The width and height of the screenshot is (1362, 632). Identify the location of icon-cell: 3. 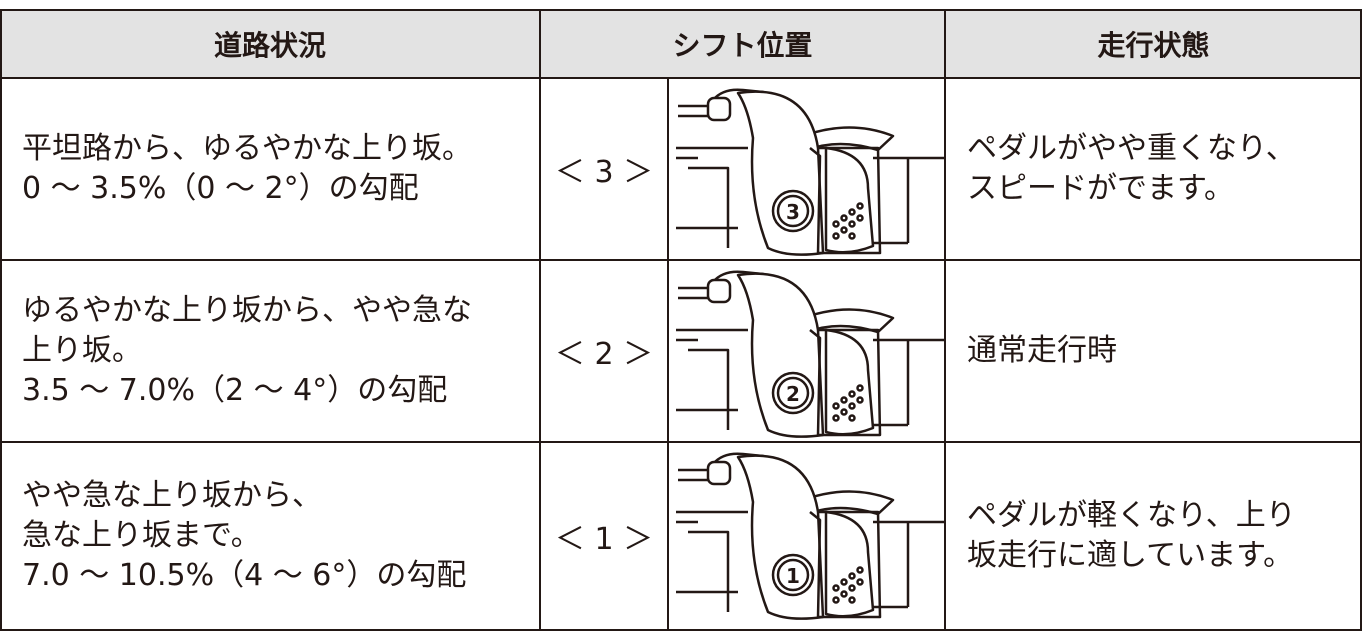
(806, 169).